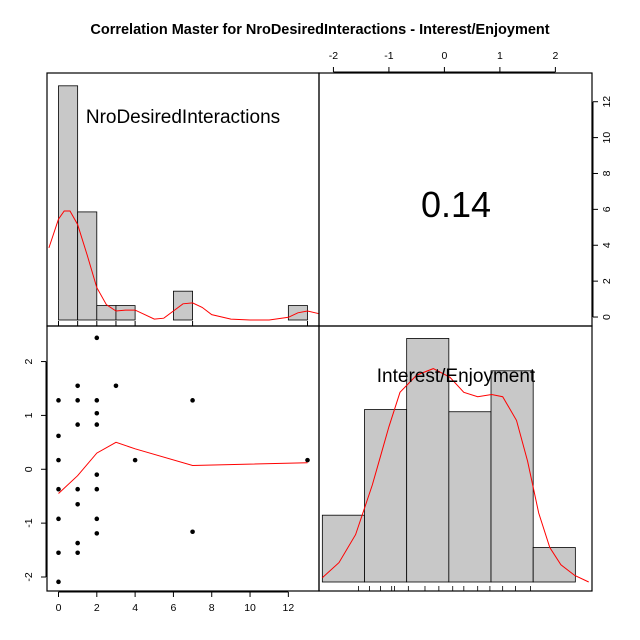 The width and height of the screenshot is (640, 640). What do you see at coordinates (555, 56) in the screenshot?
I see `top-x-tick-label-2: 2` at bounding box center [555, 56].